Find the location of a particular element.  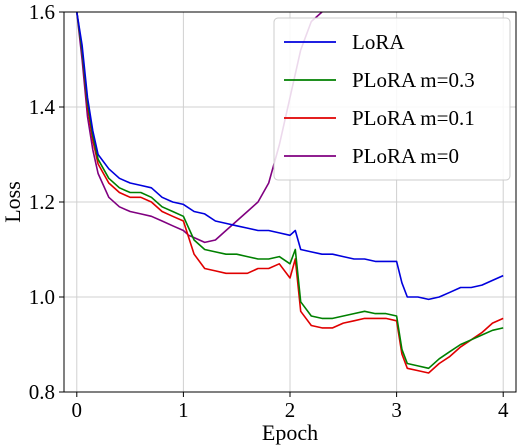

legend-label: PLoRA m=0.3 is located at coordinates (413, 80).